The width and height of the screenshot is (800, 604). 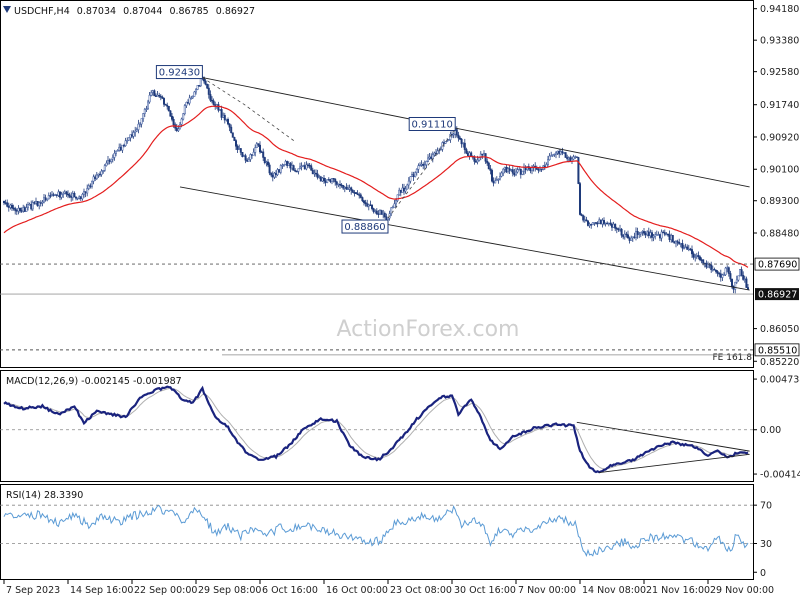 What do you see at coordinates (179, 72) in the screenshot?
I see `pivot-label-0.92430: 0.92430` at bounding box center [179, 72].